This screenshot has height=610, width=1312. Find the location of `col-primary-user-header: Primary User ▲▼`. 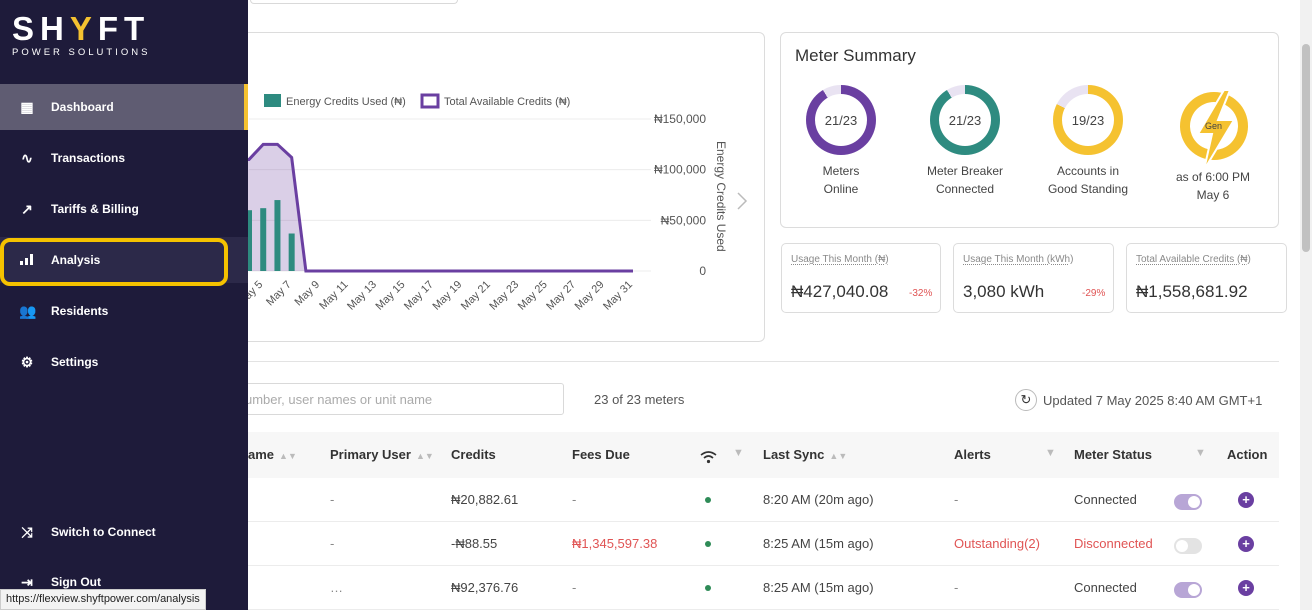

col-primary-user-header: Primary User ▲▼ is located at coordinates (382, 454).